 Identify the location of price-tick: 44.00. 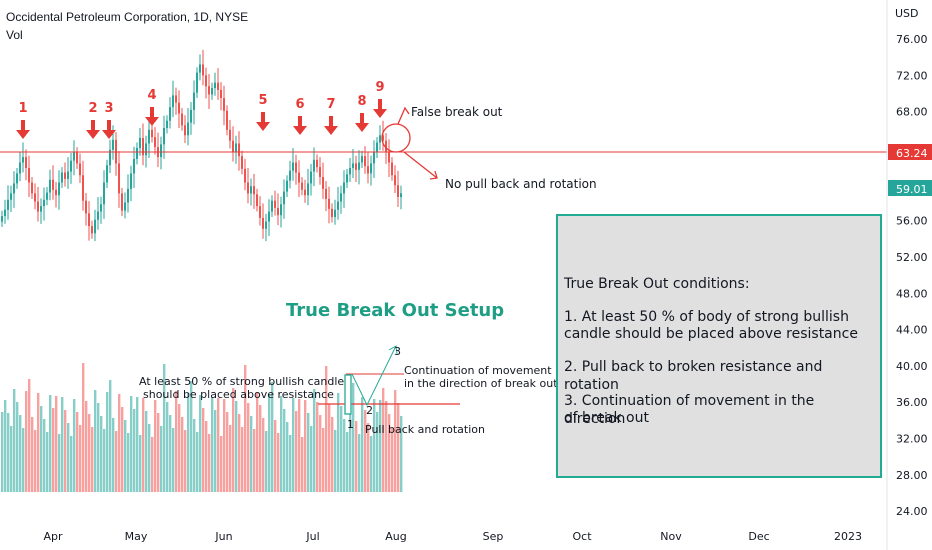
(912, 330).